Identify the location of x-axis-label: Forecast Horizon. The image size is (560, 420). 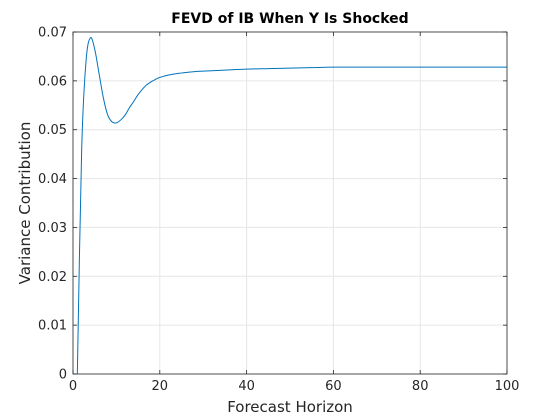
(290, 407).